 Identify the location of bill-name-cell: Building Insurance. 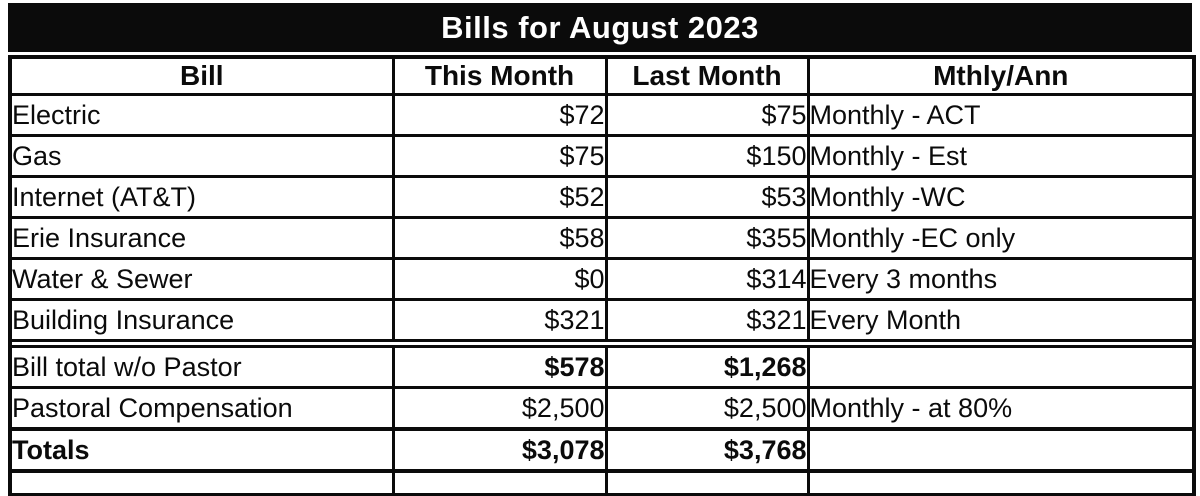
(201, 320).